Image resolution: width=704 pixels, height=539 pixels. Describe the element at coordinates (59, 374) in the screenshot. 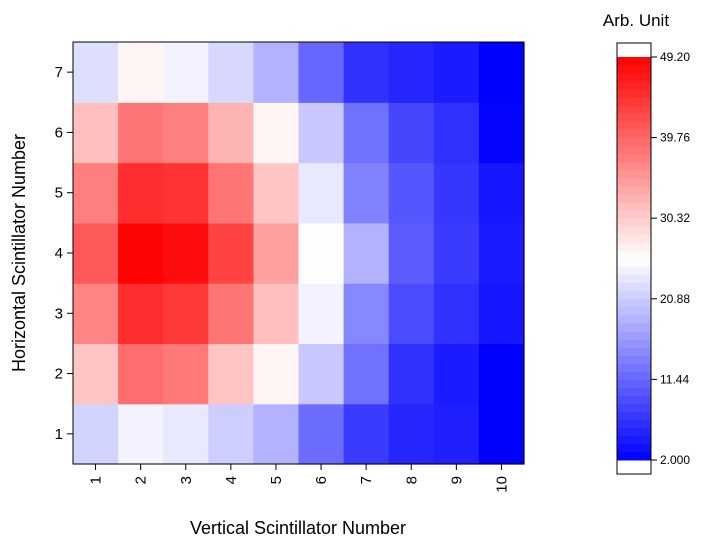

I see `y-tick-label: 2` at that location.